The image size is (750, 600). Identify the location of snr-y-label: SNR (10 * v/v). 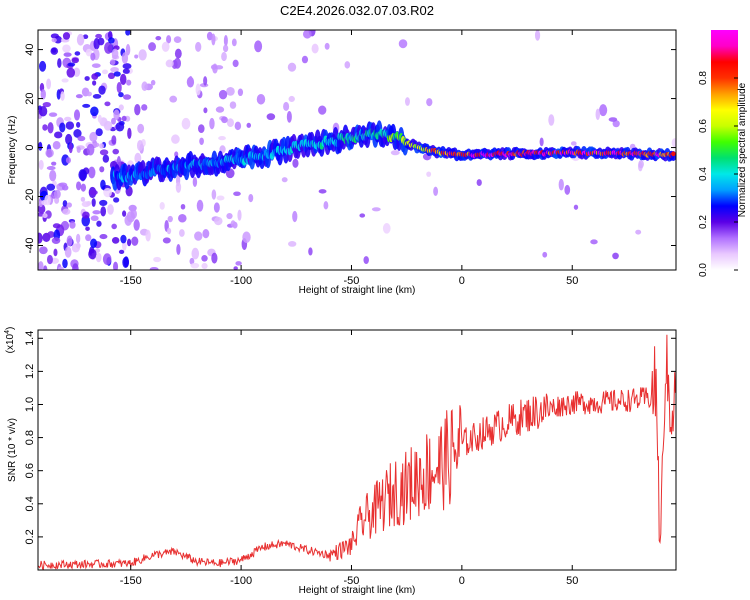
(12, 450).